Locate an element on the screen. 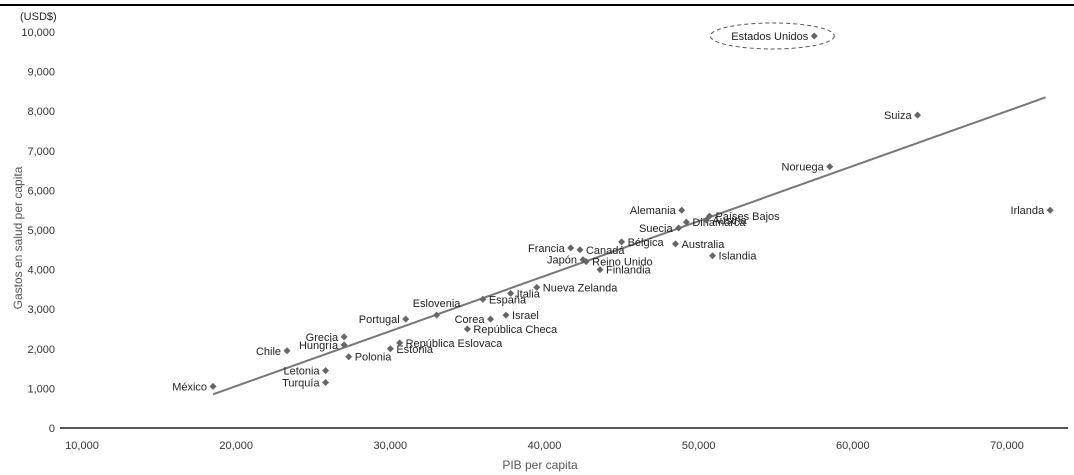 This screenshot has height=475, width=1074. data-point-label: Polonia is located at coordinates (374, 358).